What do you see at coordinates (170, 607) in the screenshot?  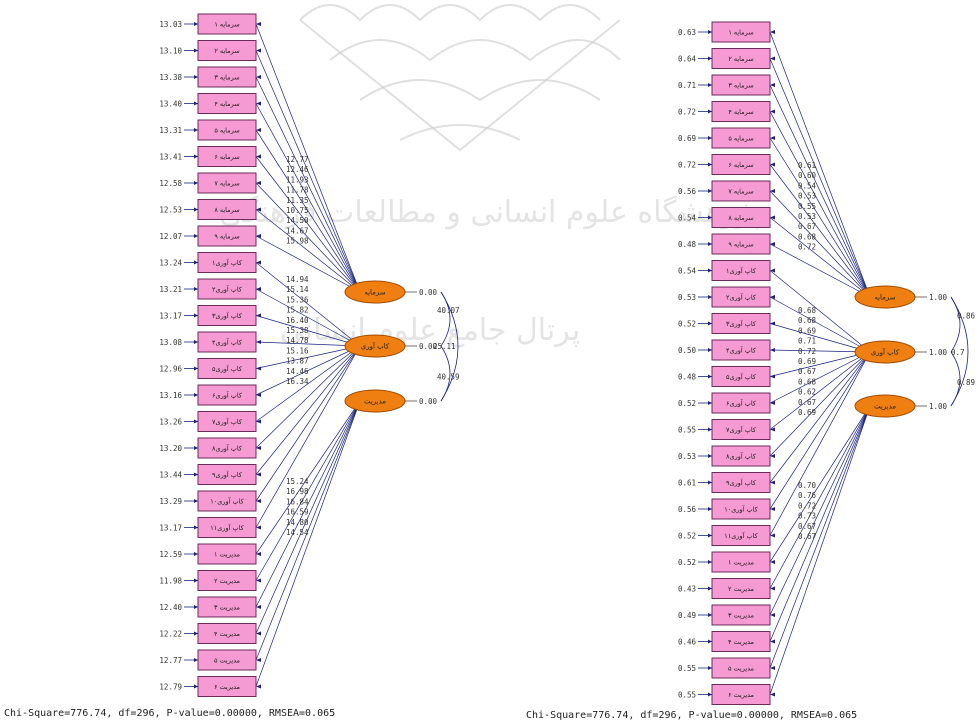 I see `left-error-value: 12.40` at bounding box center [170, 607].